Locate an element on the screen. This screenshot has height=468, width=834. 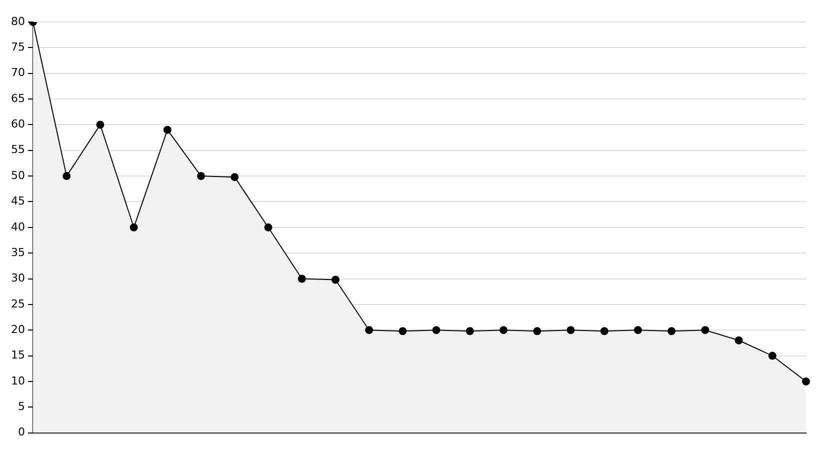
y-tick-label: 45 is located at coordinates (17, 201).